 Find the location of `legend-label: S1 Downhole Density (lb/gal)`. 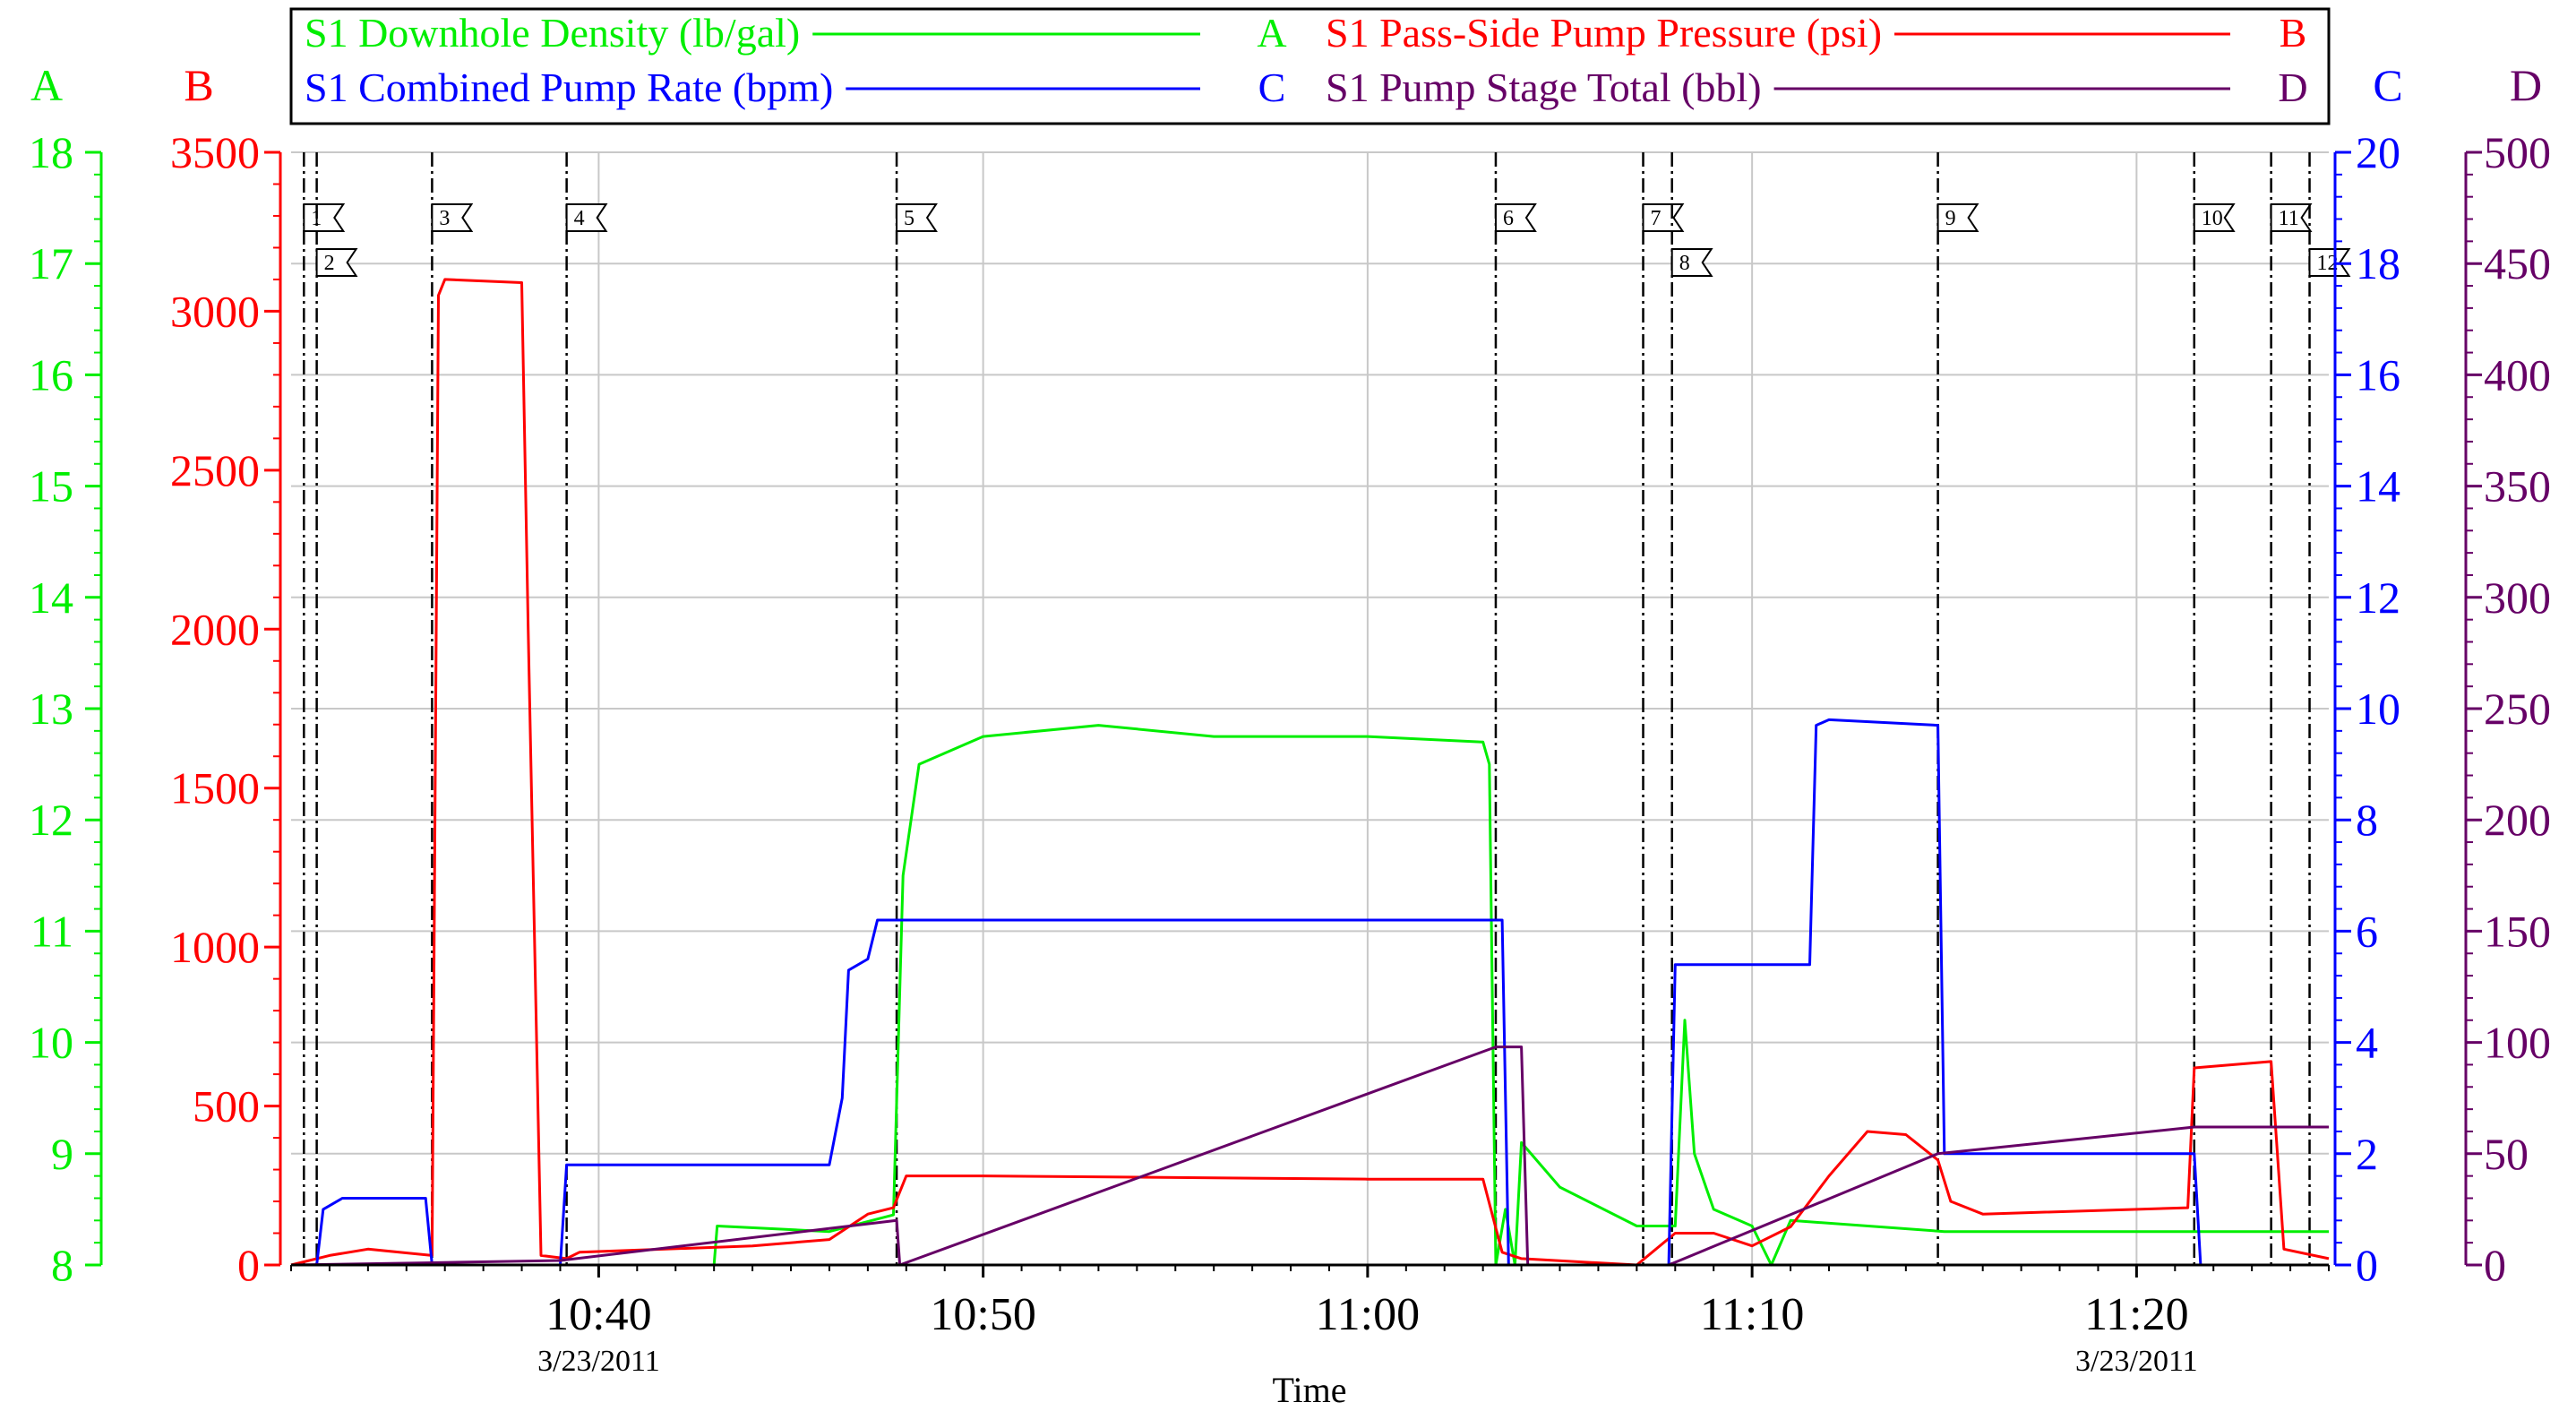

legend-label: S1 Downhole Density (lb/gal) is located at coordinates (552, 33).